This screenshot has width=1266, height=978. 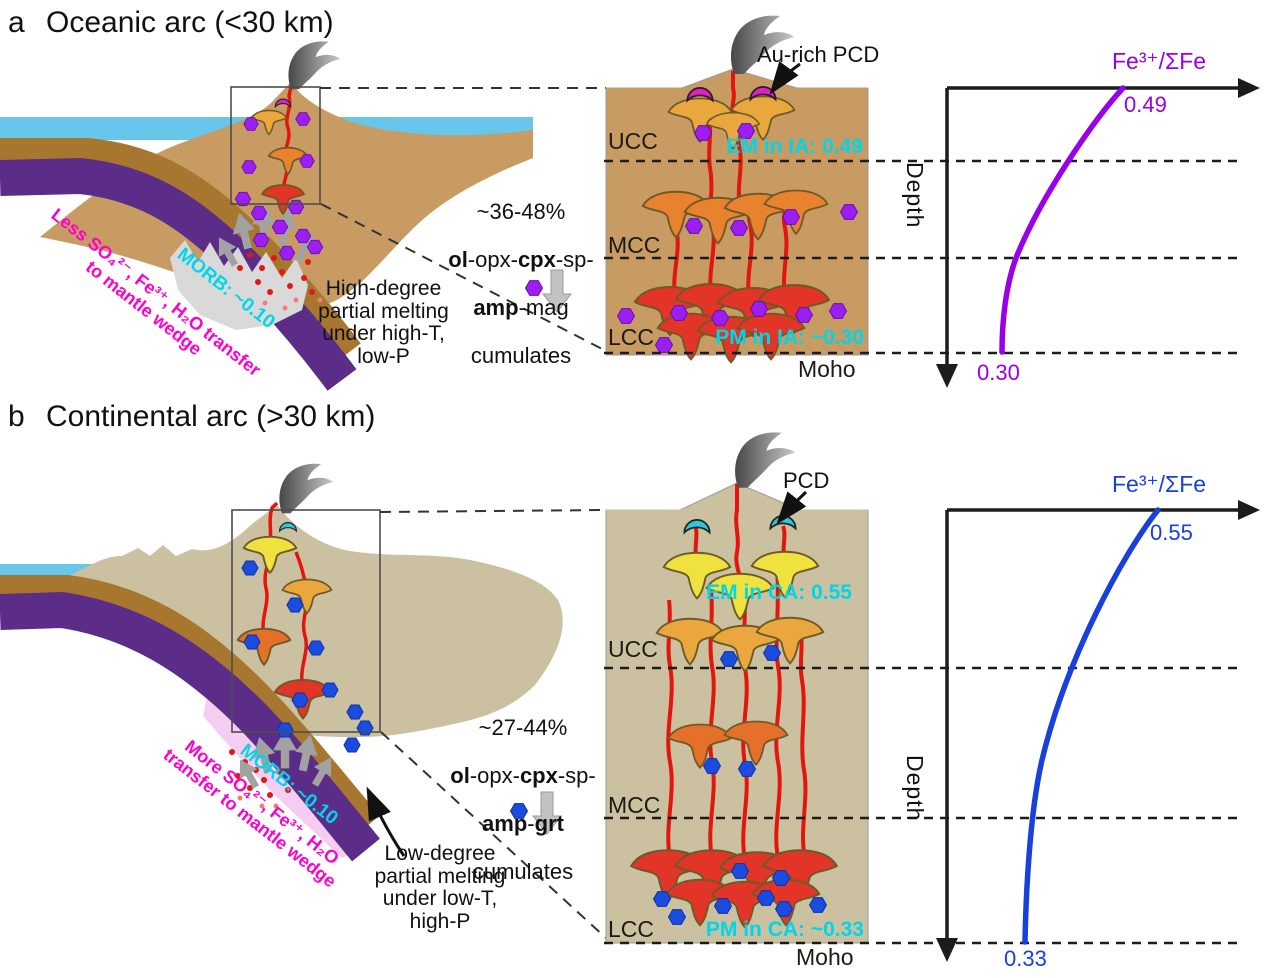 I want to click on cumulates-pct-a: ~36-48%, so click(x=521, y=211).